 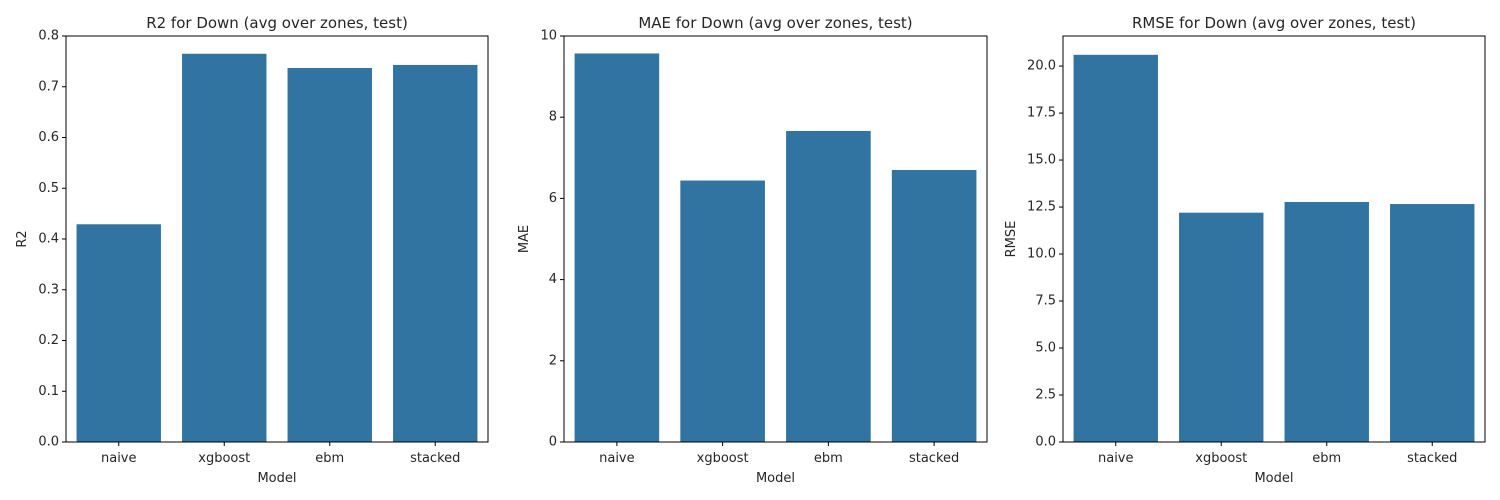 What do you see at coordinates (48, 188) in the screenshot?
I see `y-tick-label: 0.5` at bounding box center [48, 188].